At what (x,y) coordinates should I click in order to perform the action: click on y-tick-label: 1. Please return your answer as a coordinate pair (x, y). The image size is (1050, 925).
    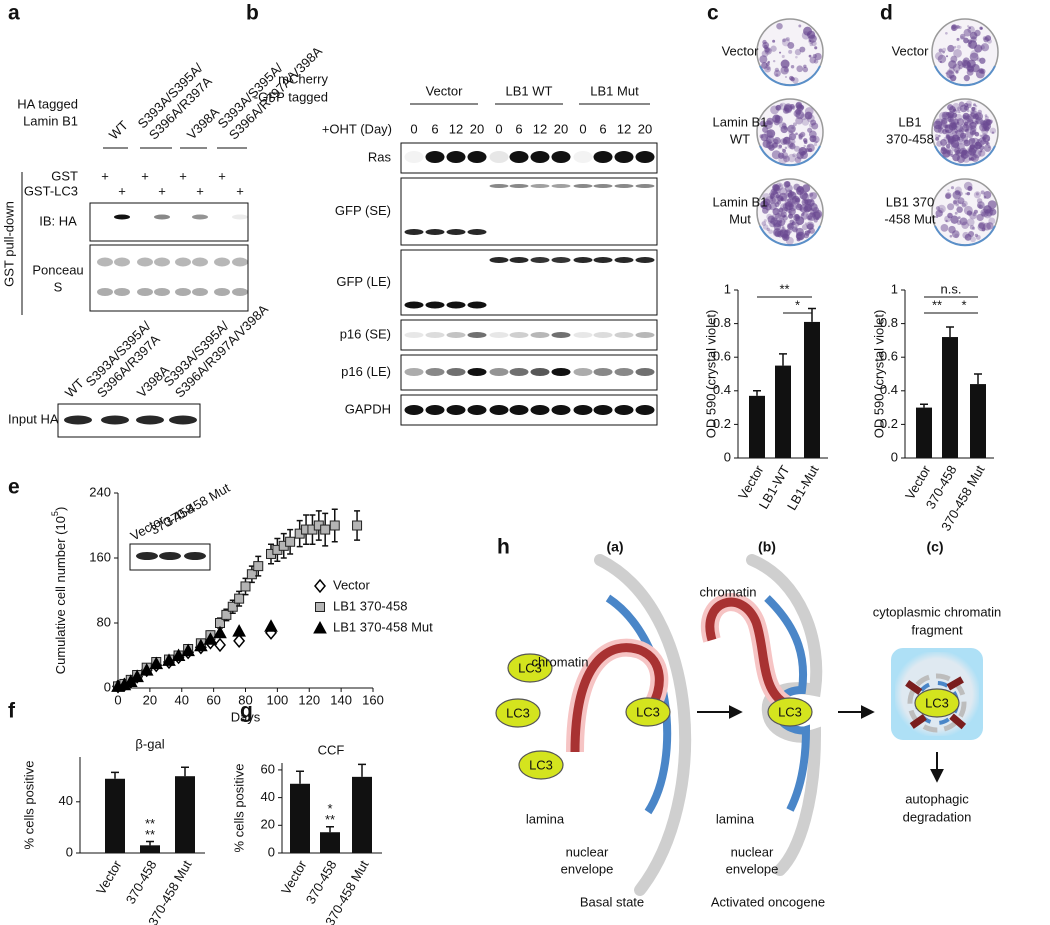
    Looking at the image, I should click on (727, 288).